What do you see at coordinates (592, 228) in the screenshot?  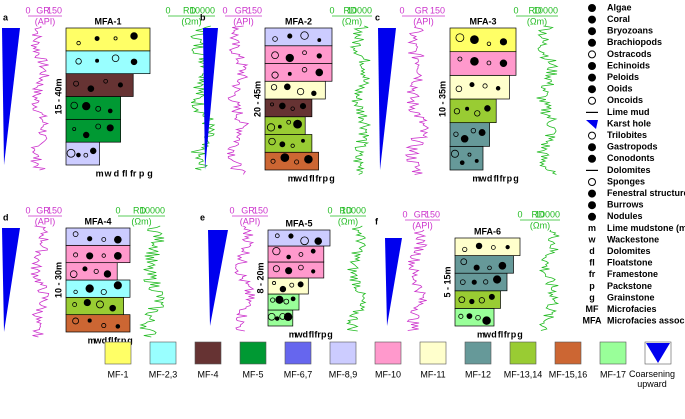 I see `legend-code: m` at bounding box center [592, 228].